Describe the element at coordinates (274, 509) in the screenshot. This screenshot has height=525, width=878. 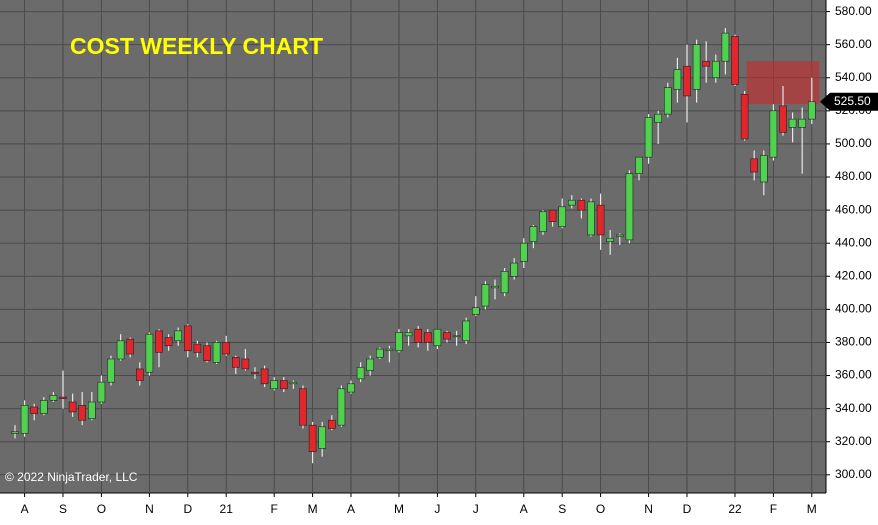
I see `x-tick-label: F` at that location.